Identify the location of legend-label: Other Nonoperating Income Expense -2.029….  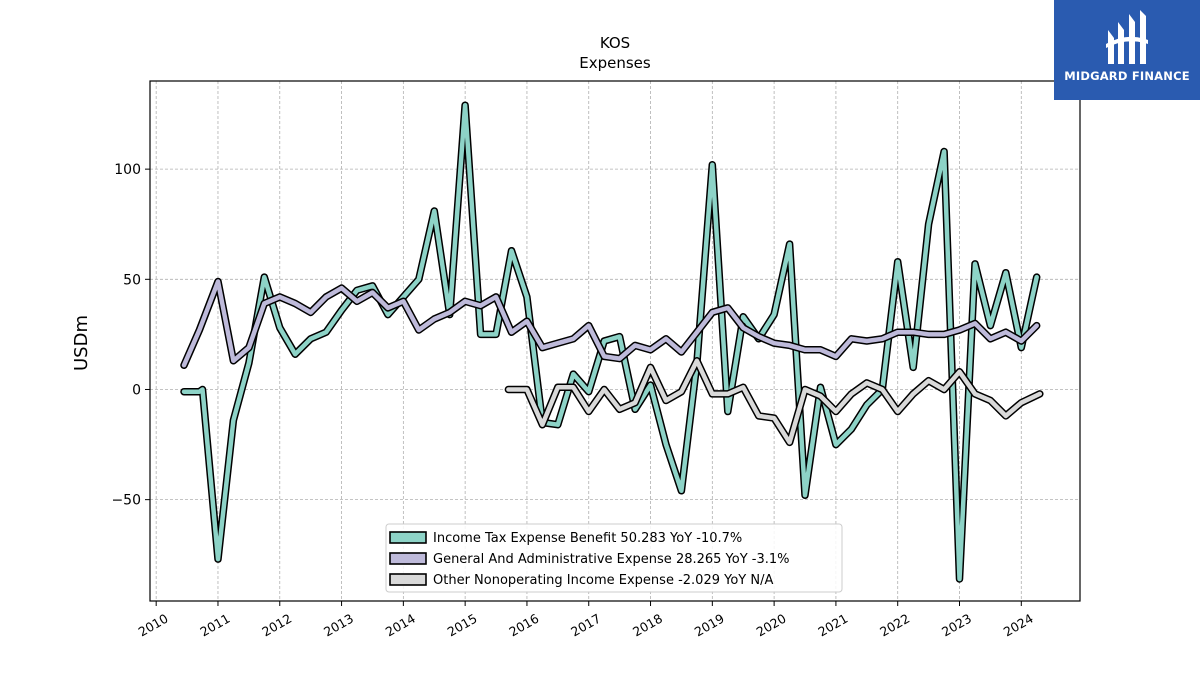
(603, 580).